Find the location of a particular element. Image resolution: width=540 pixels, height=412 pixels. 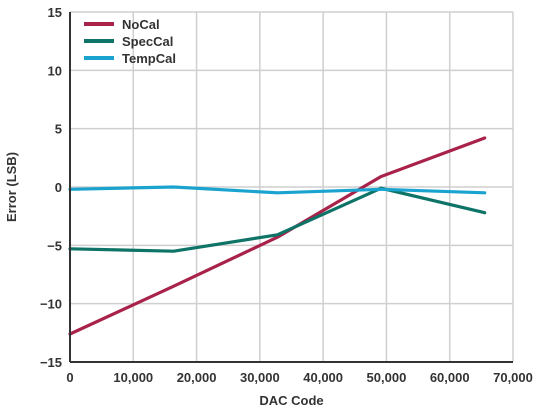

x-tick-label: 60,000 is located at coordinates (450, 377).